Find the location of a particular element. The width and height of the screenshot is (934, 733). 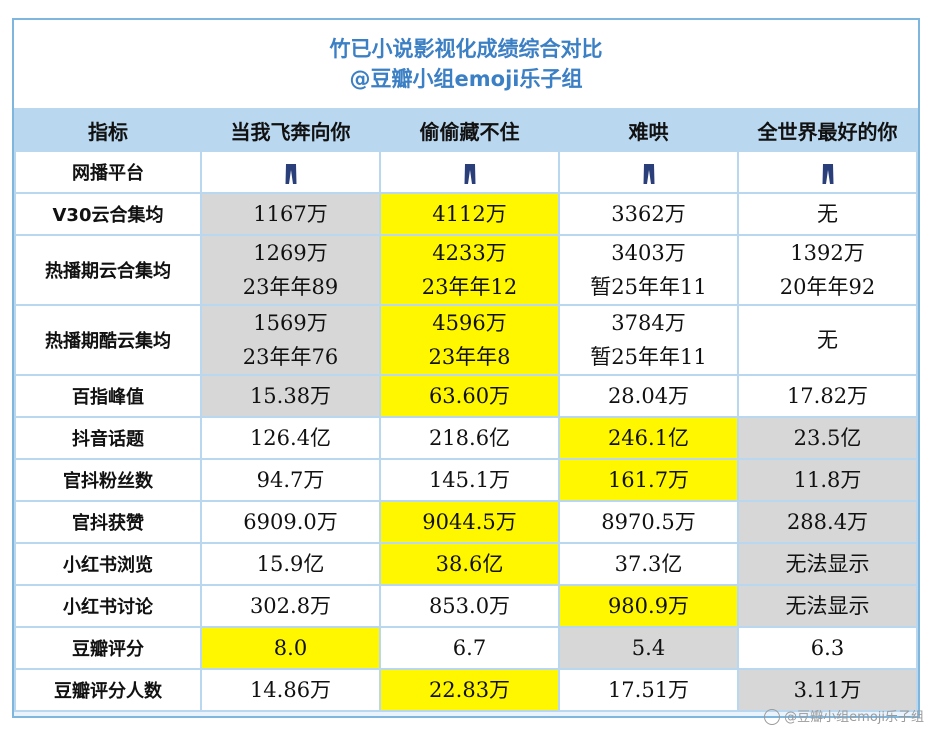

cell-rank: 23年年12 is located at coordinates (469, 287).